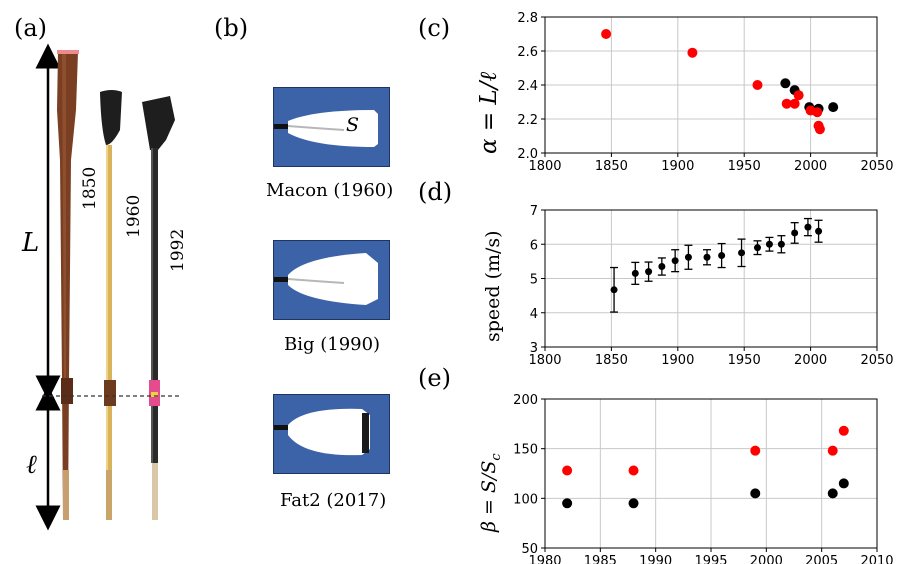 The width and height of the screenshot is (908, 564). Describe the element at coordinates (31, 465) in the screenshot. I see `l-label: ℓ` at that location.